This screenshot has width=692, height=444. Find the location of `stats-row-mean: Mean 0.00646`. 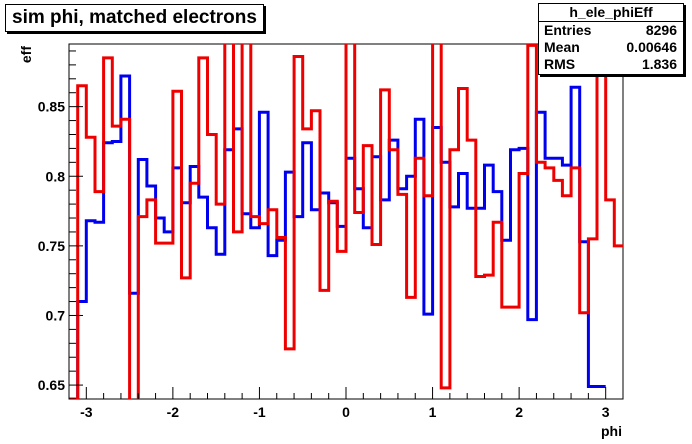

stats-row-mean: Mean 0.00646 is located at coordinates (611, 47).